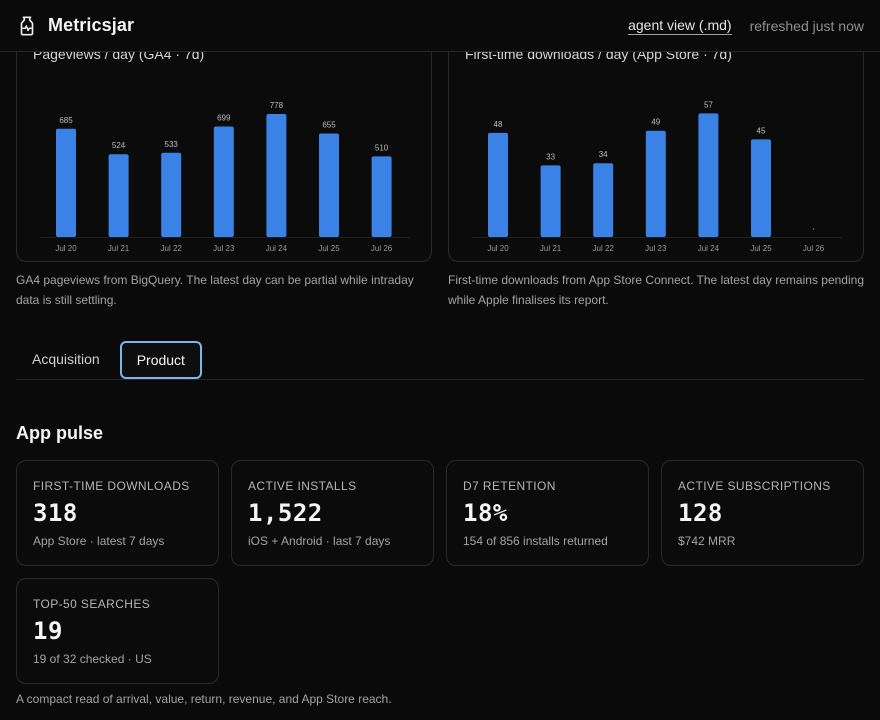 This screenshot has width=880, height=720. Describe the element at coordinates (92, 659) in the screenshot. I see `metric-subtext: 19 of 32 checked · US` at that location.